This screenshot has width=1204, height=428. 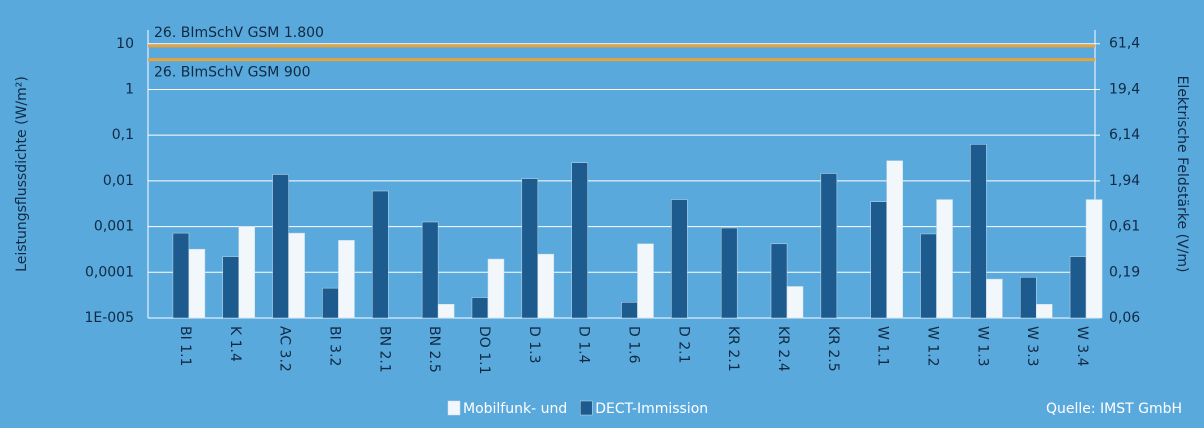 What do you see at coordinates (239, 33) in the screenshot?
I see `reference-label: 26. BImSchV GSM 1.800` at bounding box center [239, 33].